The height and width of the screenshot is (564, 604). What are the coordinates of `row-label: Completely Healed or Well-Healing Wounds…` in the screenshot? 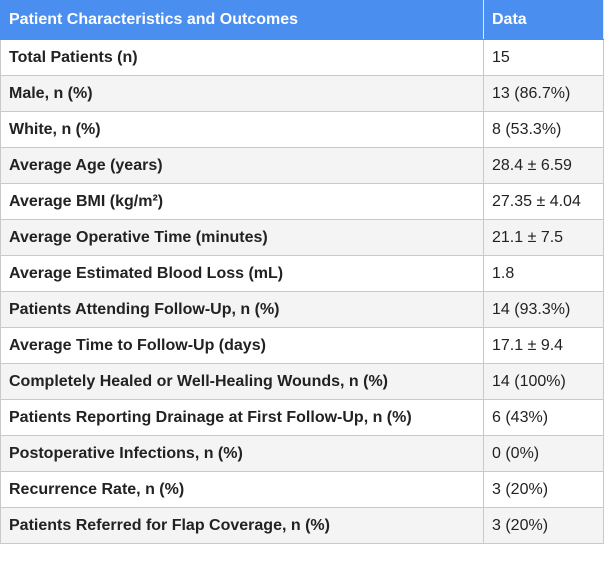 It's located at (242, 381).